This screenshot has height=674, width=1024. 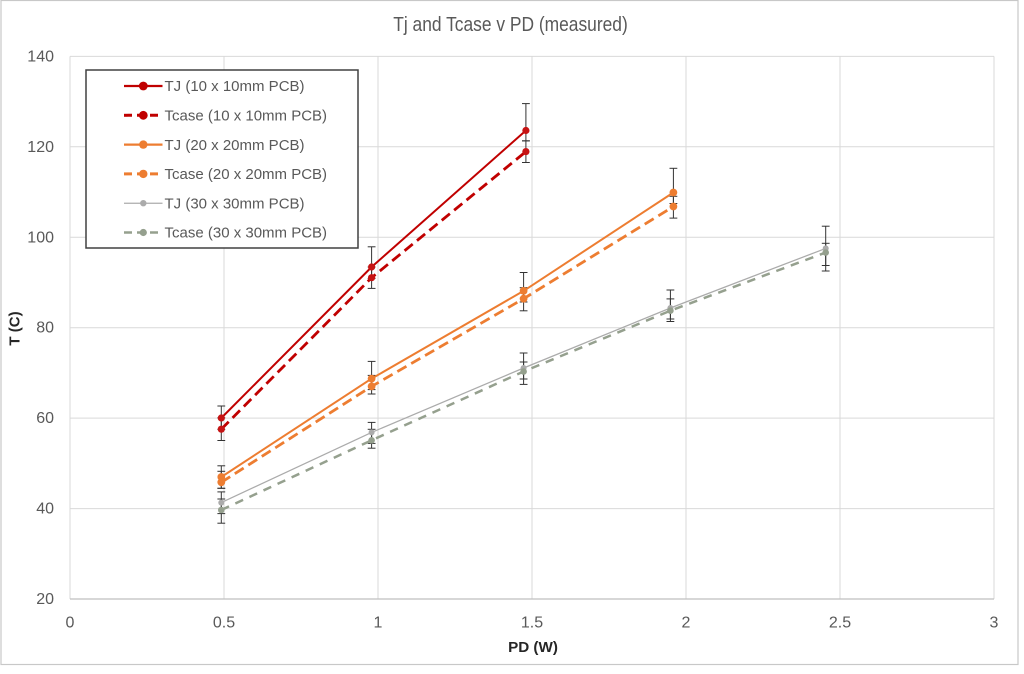 I want to click on svg-text: TJ (30 x 30mm PCB), so click(x=235, y=203).